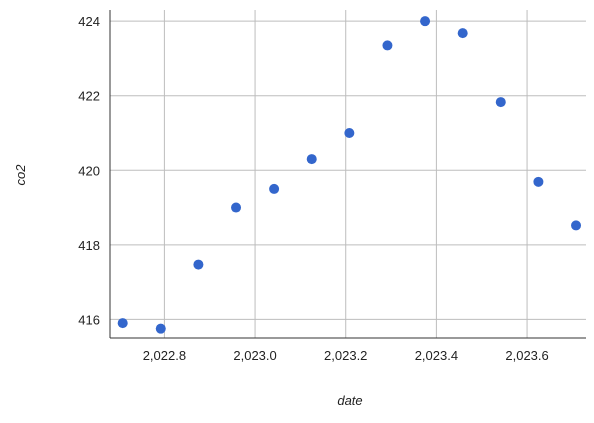  What do you see at coordinates (89, 319) in the screenshot?
I see `y-tick-label: 416` at bounding box center [89, 319].